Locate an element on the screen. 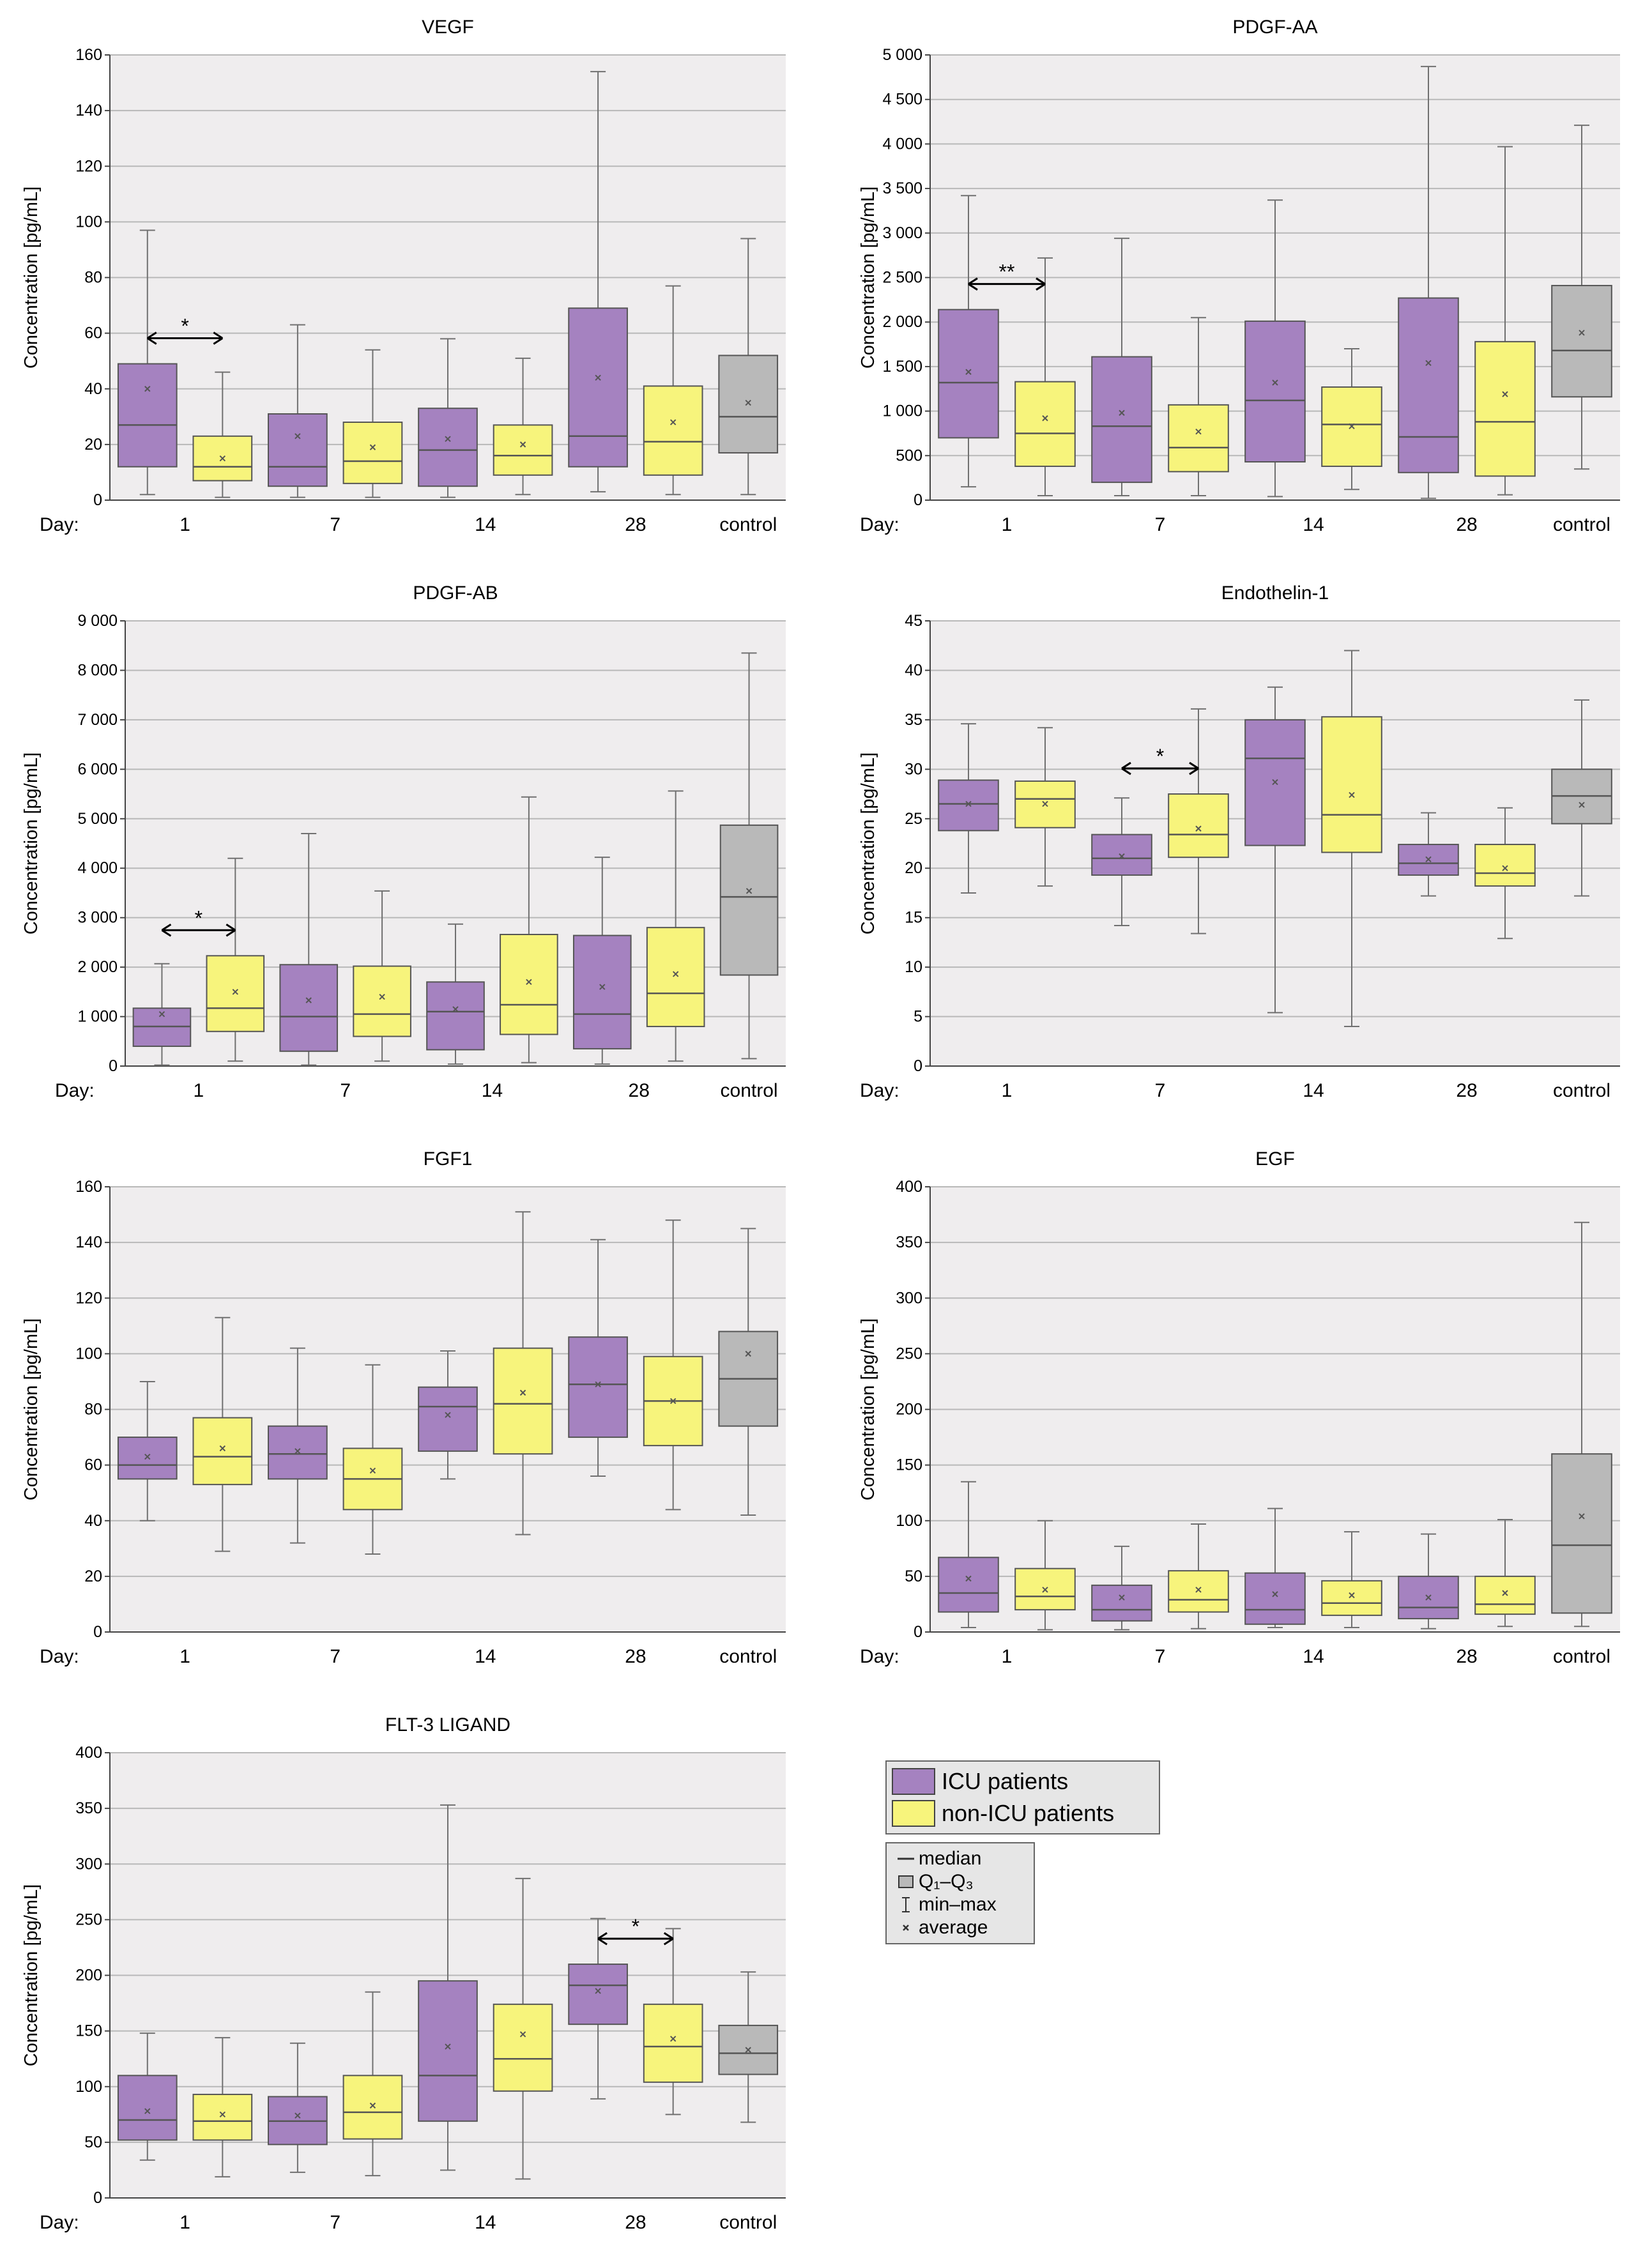 The width and height of the screenshot is (1652, 2265). y-tick-label: 40 is located at coordinates (93, 1521).